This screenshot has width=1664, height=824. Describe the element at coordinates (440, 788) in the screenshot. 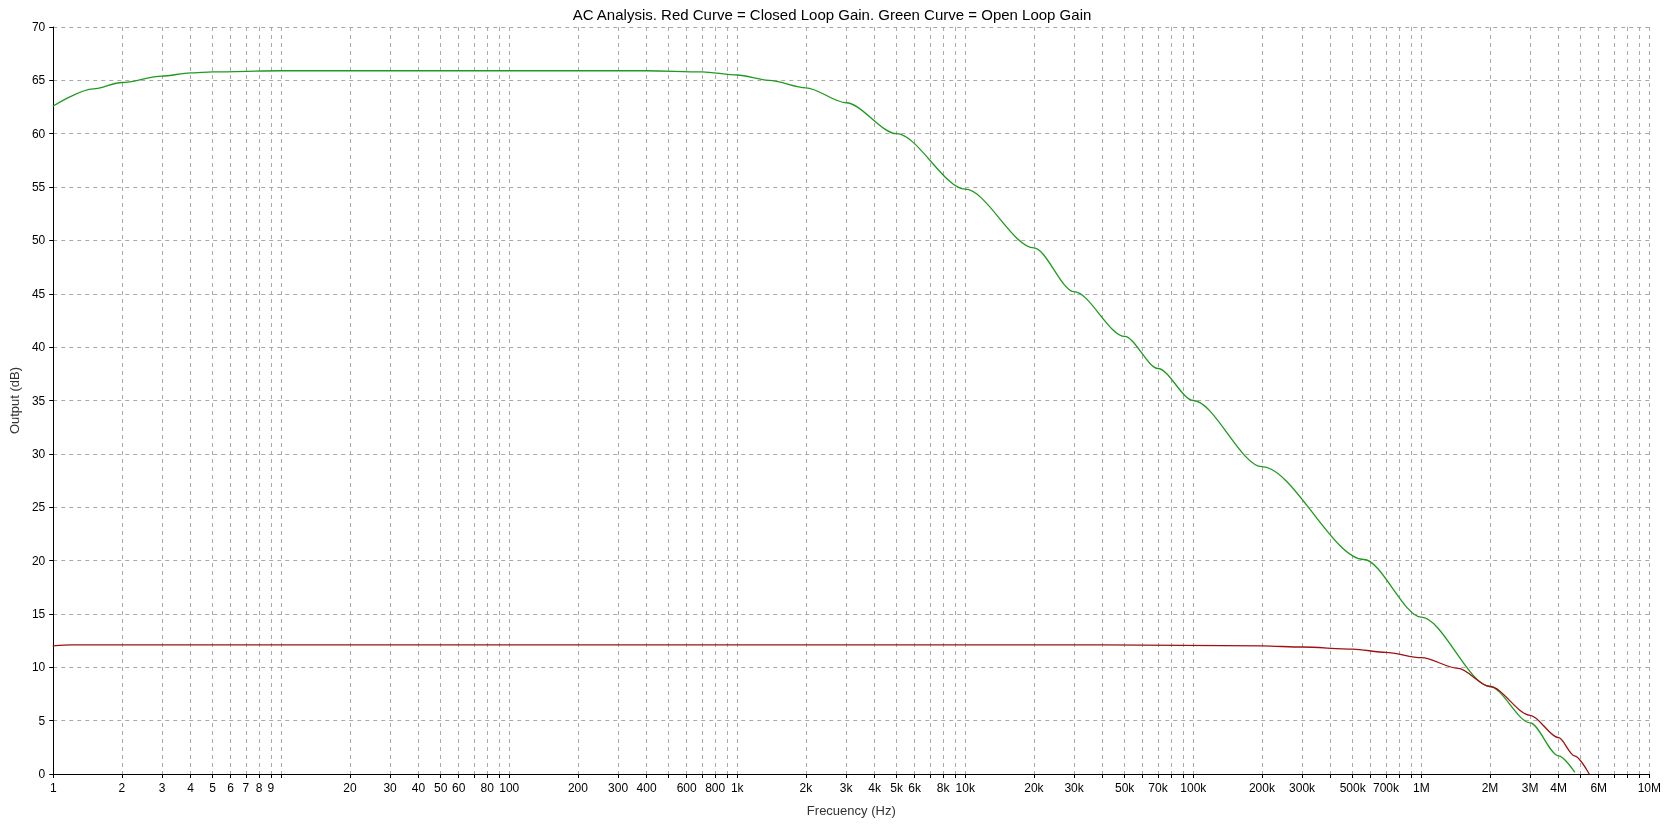

I see `x-tick-label: 50` at that location.